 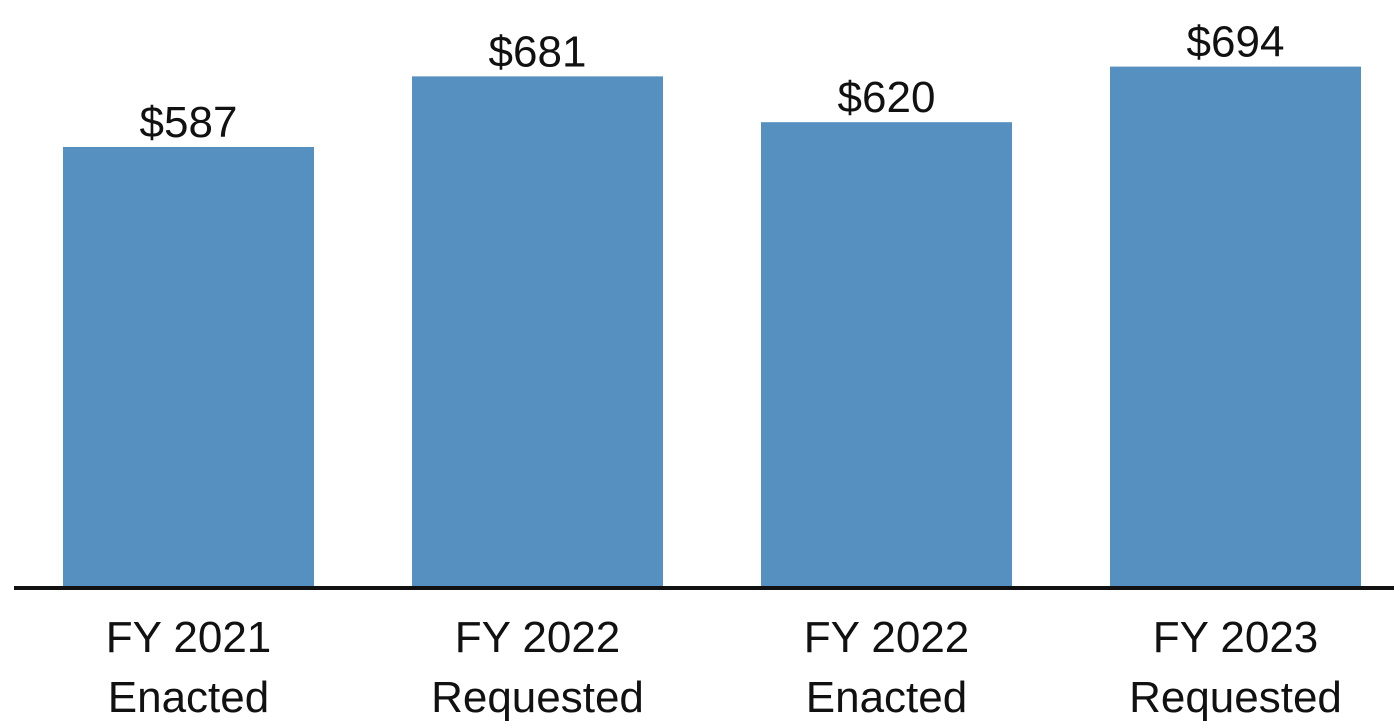 I want to click on x-tick-label: FY 2021 Enacted, so click(x=189, y=667).